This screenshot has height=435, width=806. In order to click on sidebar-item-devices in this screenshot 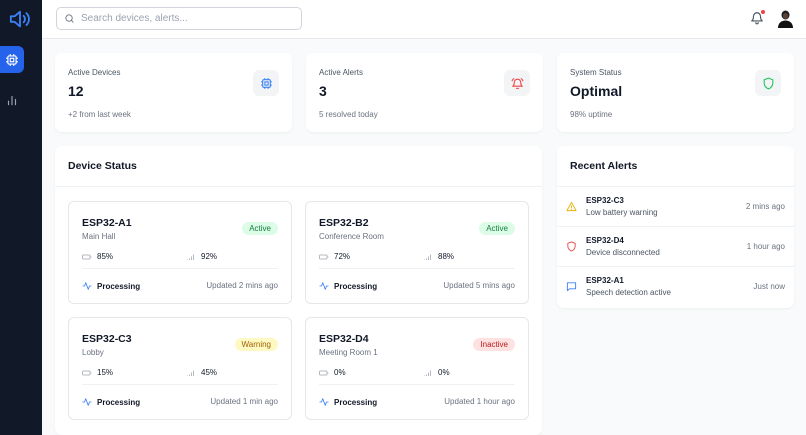, I will do `click(12, 59)`.